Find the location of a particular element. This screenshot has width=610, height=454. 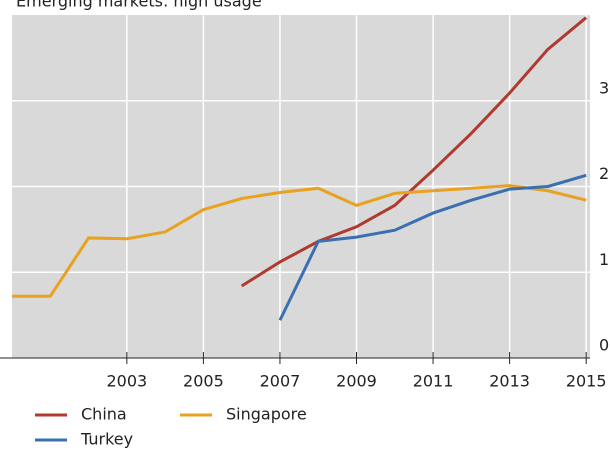

y-tick-label: 1 is located at coordinates (604, 259).